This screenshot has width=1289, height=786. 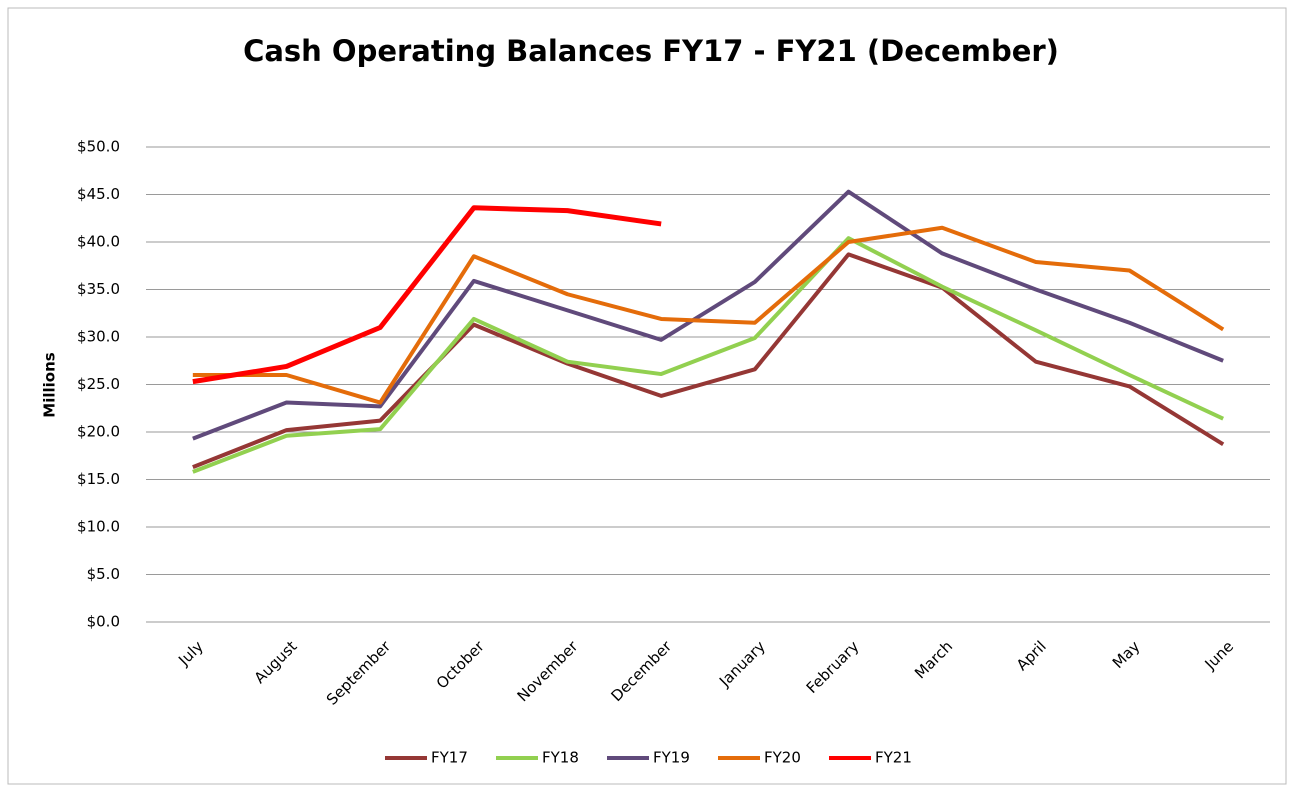 What do you see at coordinates (98, 479) in the screenshot?
I see `y-tick-label: $15.0` at bounding box center [98, 479].